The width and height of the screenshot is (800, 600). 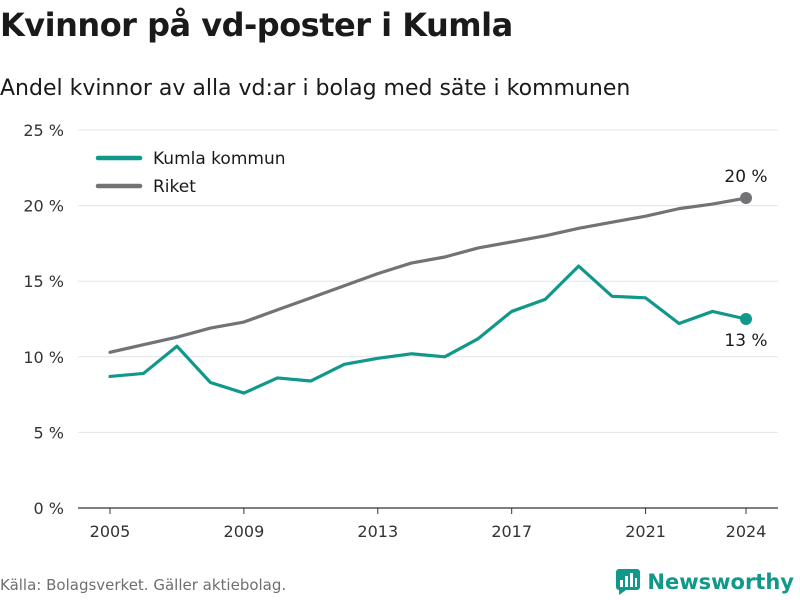 I want to click on y-tick-label: 15 %, so click(x=43, y=281).